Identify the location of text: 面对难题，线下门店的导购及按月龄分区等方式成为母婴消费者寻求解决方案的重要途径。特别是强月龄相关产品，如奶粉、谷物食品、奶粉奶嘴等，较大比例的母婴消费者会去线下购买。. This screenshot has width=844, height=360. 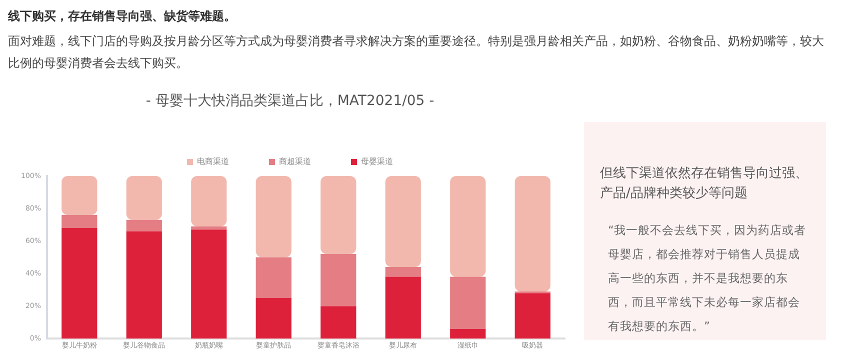
(416, 52).